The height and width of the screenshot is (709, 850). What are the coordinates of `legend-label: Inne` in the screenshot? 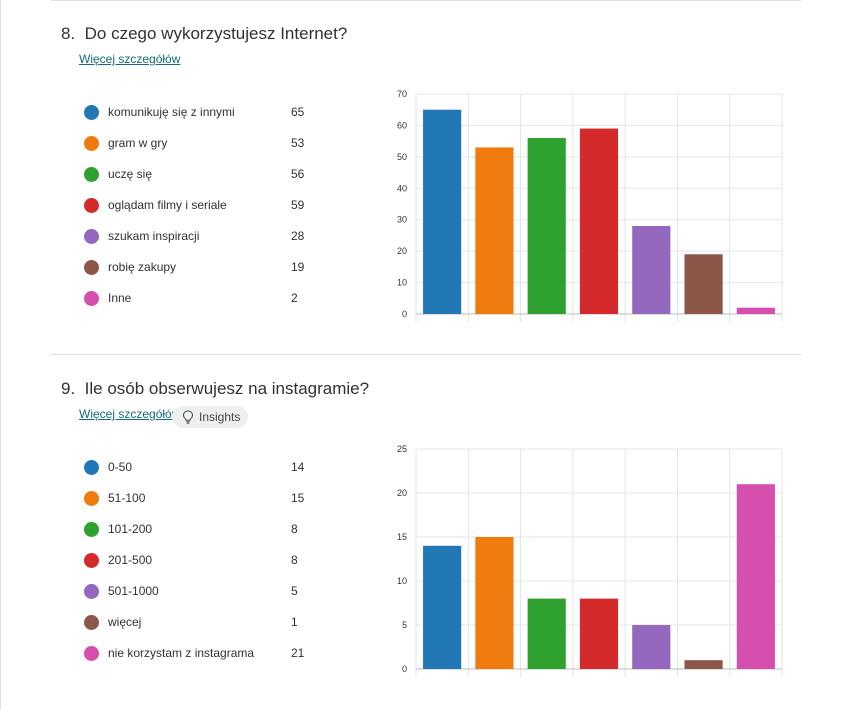 It's located at (120, 298).